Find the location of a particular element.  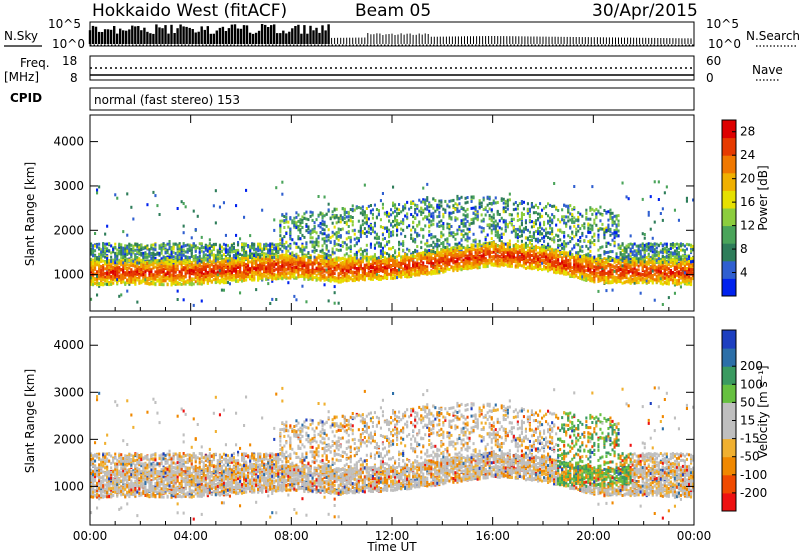

nsearch-label: N.Search is located at coordinates (773, 36).